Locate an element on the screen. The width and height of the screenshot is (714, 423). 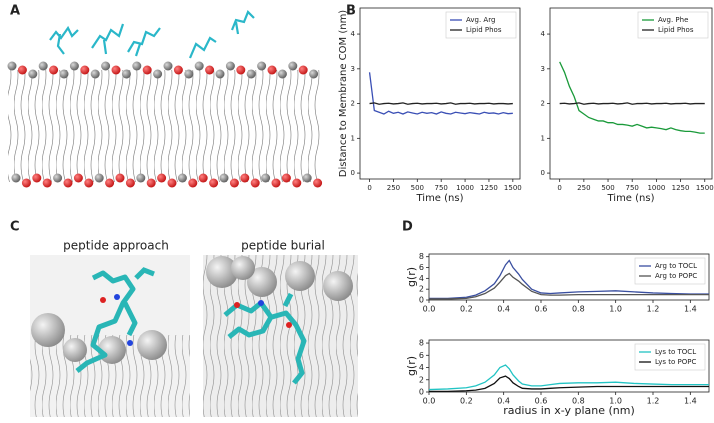
headgroups is located at coordinates (165, 124).